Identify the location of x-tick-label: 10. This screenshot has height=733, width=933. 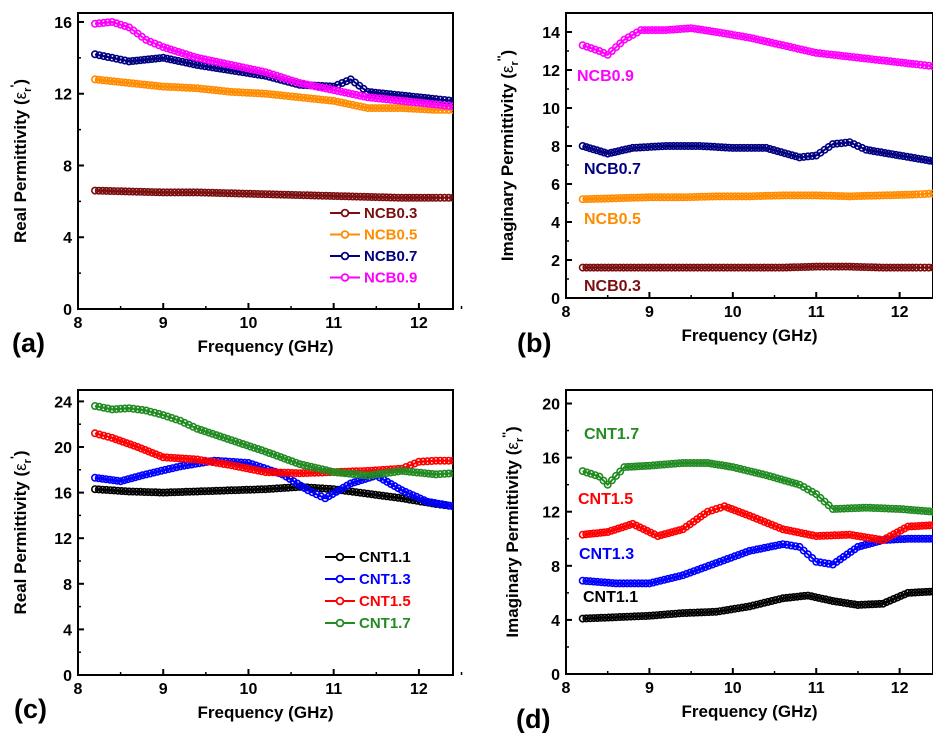
(249, 689).